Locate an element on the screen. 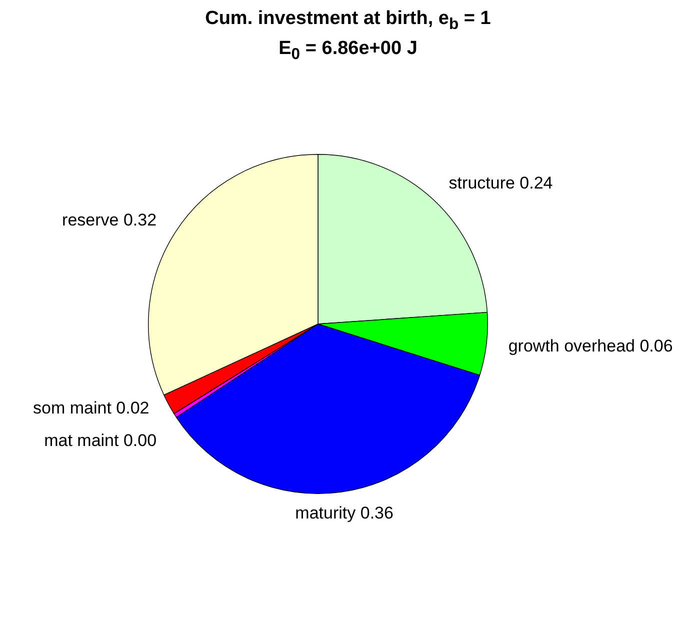 This screenshot has height=618, width=696. slice-label: growth overhead 0.06 is located at coordinates (590, 346).